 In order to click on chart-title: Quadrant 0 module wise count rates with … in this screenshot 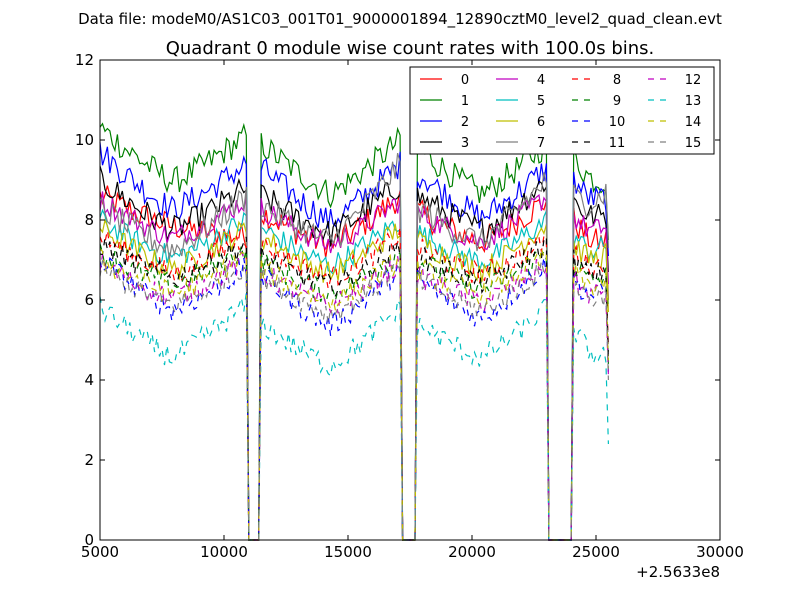, I will do `click(410, 48)`.